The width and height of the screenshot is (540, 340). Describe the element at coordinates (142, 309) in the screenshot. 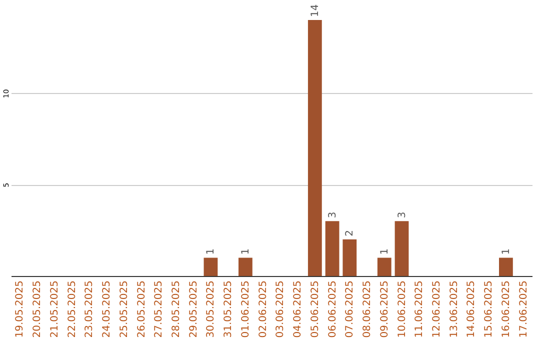

I see `x-tick-label: 26.05.2025` at that location.